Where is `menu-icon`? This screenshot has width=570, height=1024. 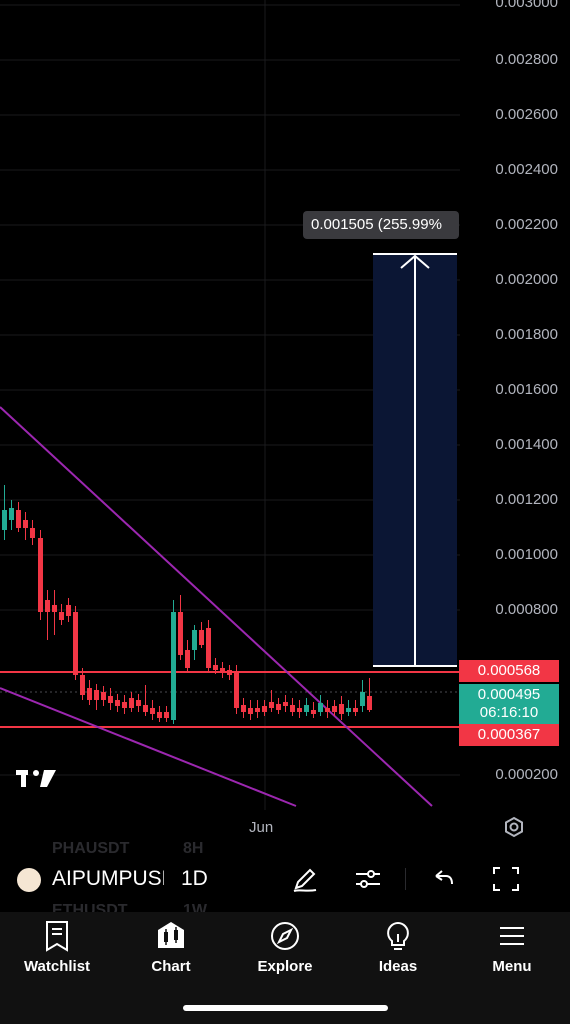
menu-icon is located at coordinates (512, 936).